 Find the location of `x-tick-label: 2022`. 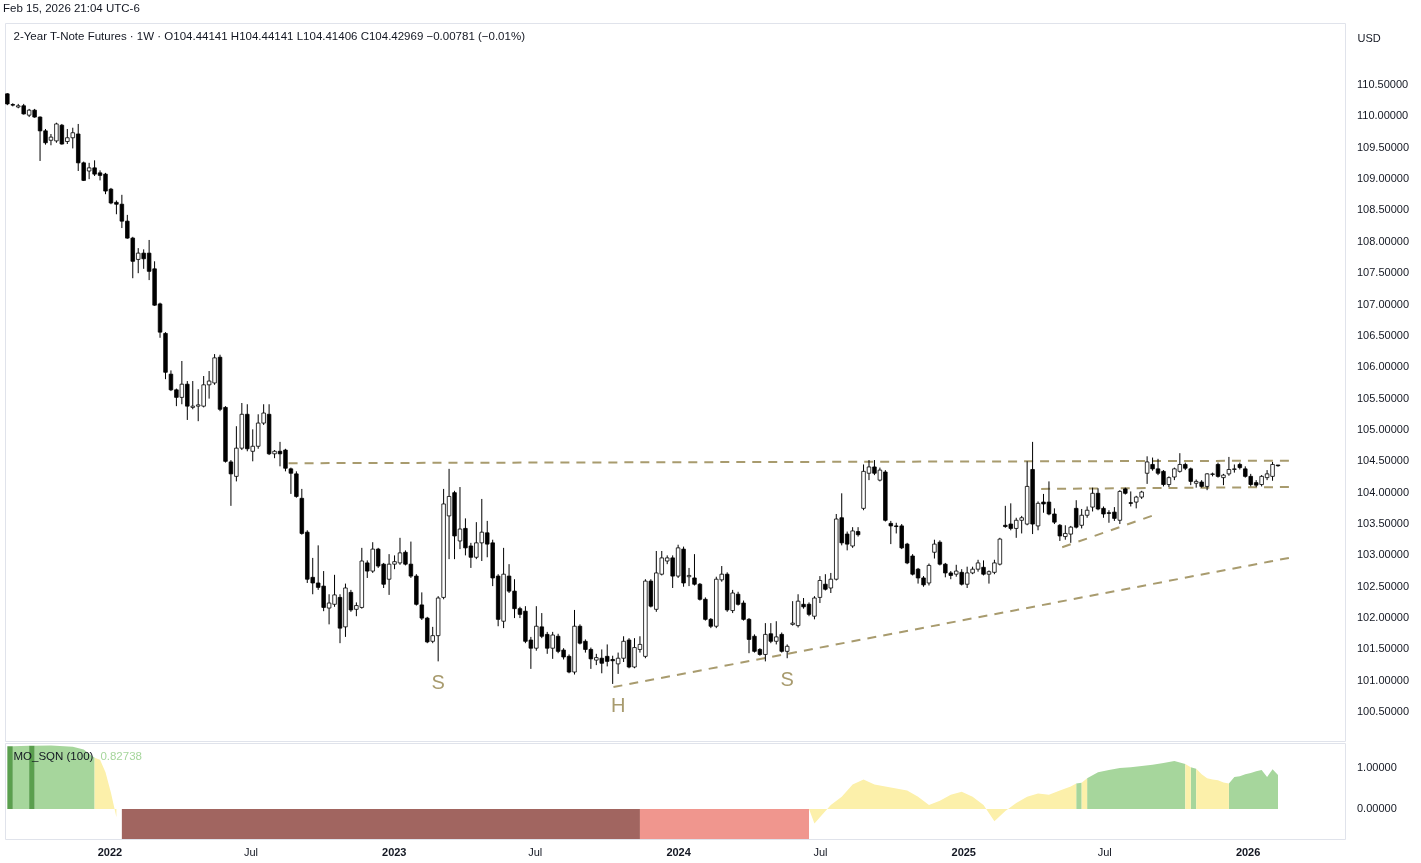

x-tick-label: 2022 is located at coordinates (110, 851).